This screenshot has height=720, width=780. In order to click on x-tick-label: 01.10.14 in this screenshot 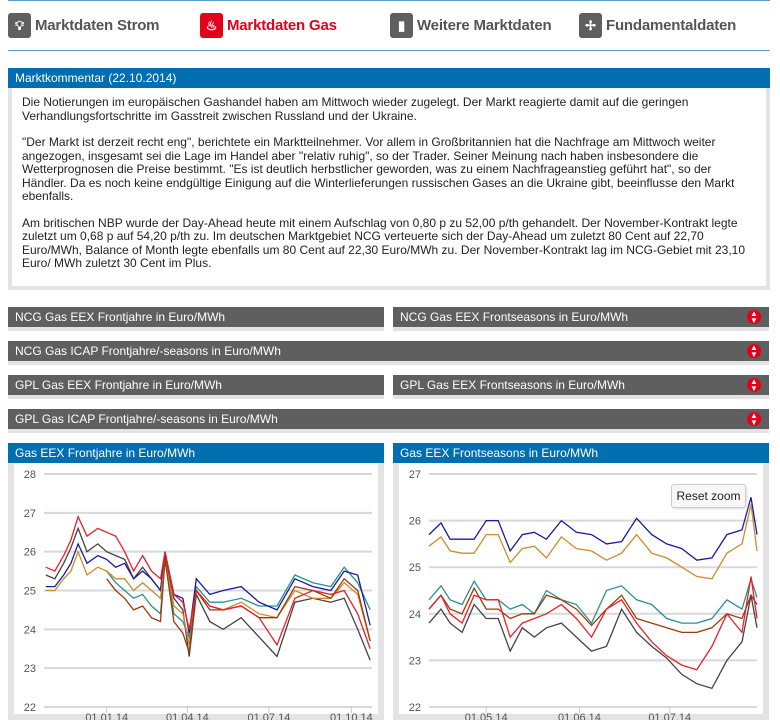, I will do `click(351, 716)`.